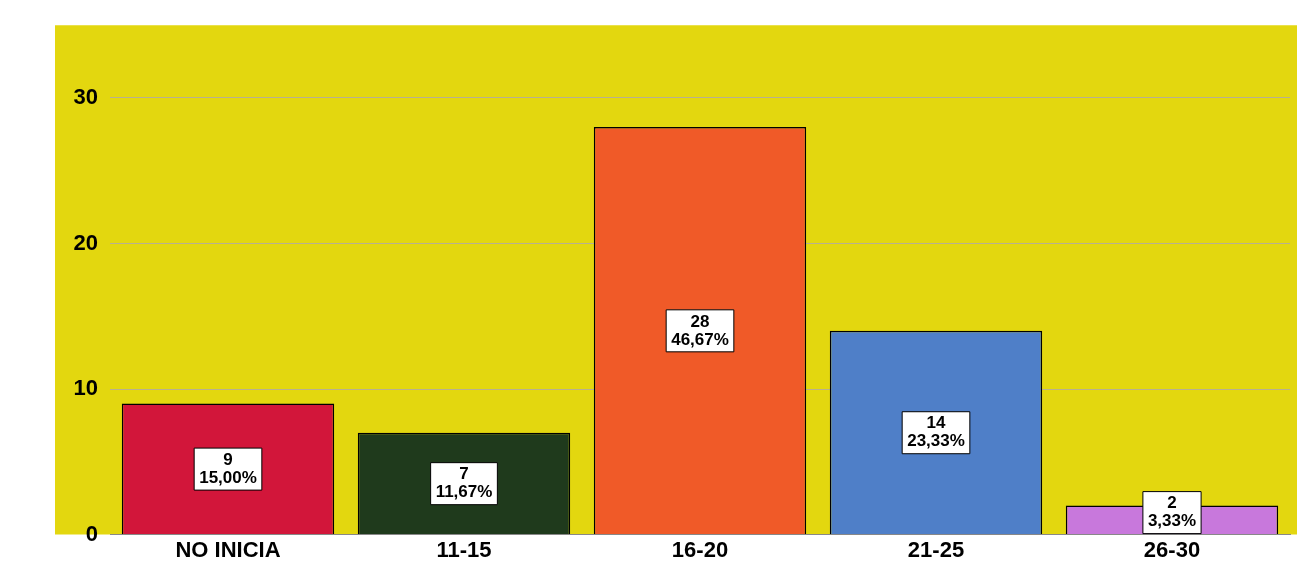 Image resolution: width=1304 pixels, height=567 pixels. I want to click on x-tick-label: 21-25, so click(936, 549).